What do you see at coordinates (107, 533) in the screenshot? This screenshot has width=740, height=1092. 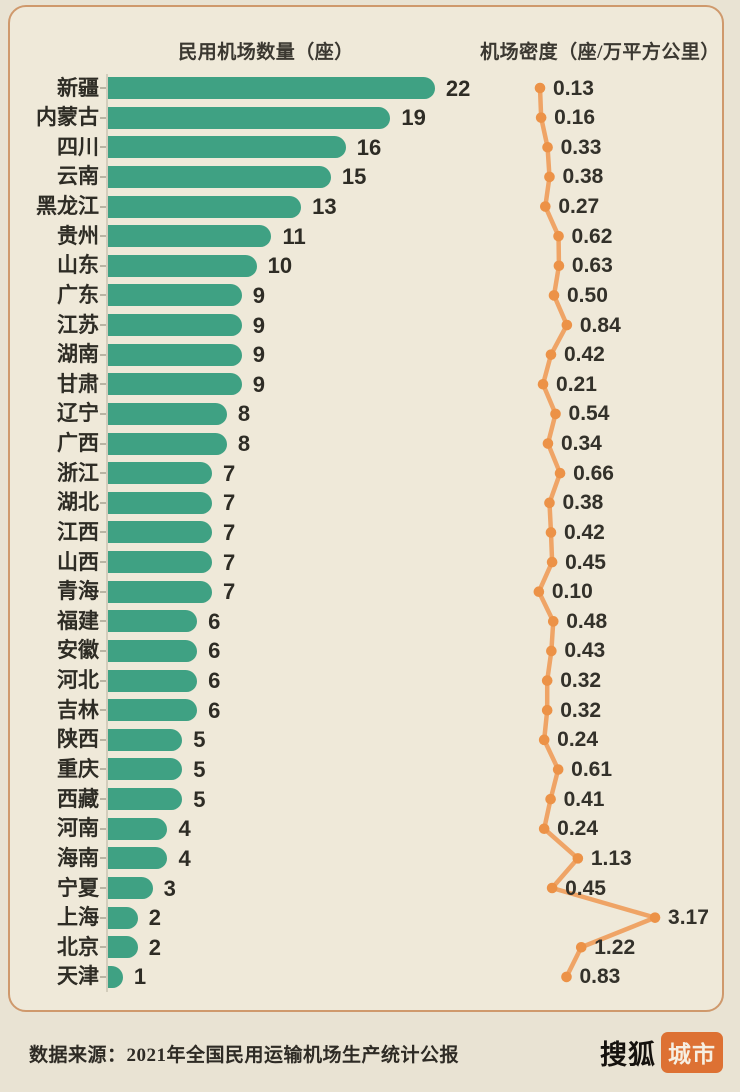 I see `bar-axis-line` at bounding box center [107, 533].